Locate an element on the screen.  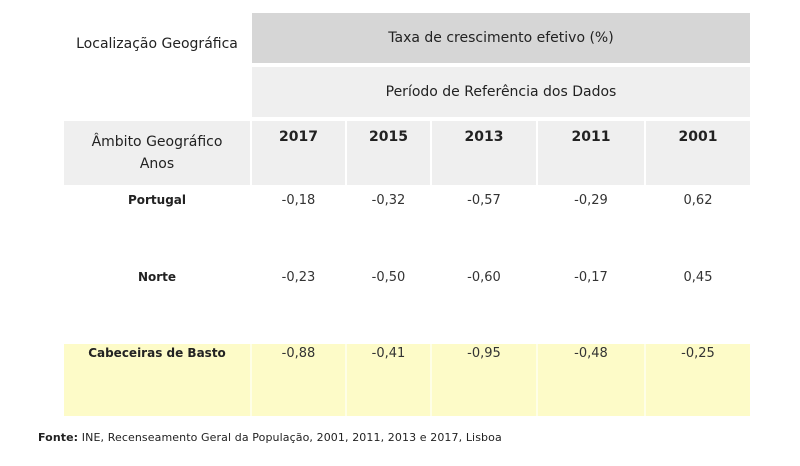
source-label: Fonte: is located at coordinates (58, 437).